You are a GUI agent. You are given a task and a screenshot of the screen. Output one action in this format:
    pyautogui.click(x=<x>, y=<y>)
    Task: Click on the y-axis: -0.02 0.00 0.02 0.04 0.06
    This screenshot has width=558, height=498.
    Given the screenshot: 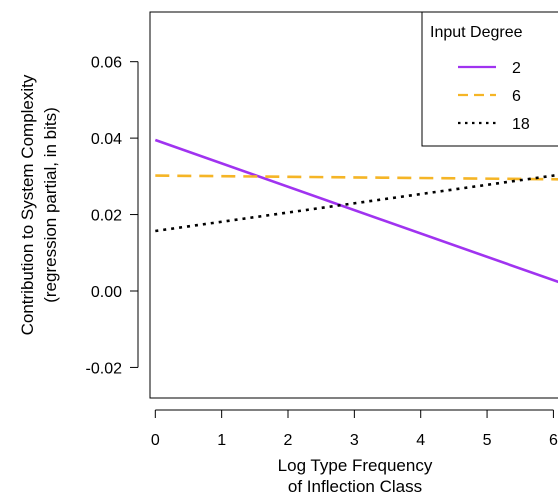 What is the action you would take?
    pyautogui.click(x=112, y=216)
    